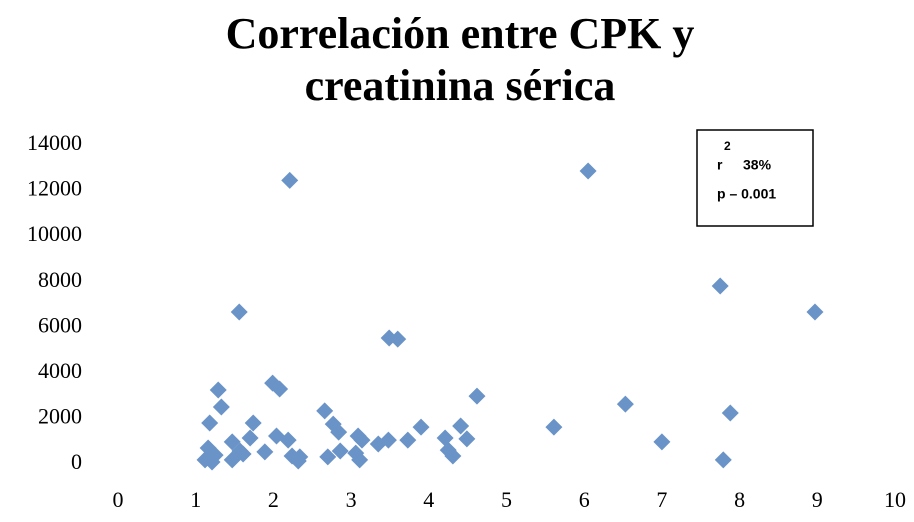 The height and width of the screenshot is (522, 914). What do you see at coordinates (60, 370) in the screenshot?
I see `y-tick-label: 4000` at bounding box center [60, 370].